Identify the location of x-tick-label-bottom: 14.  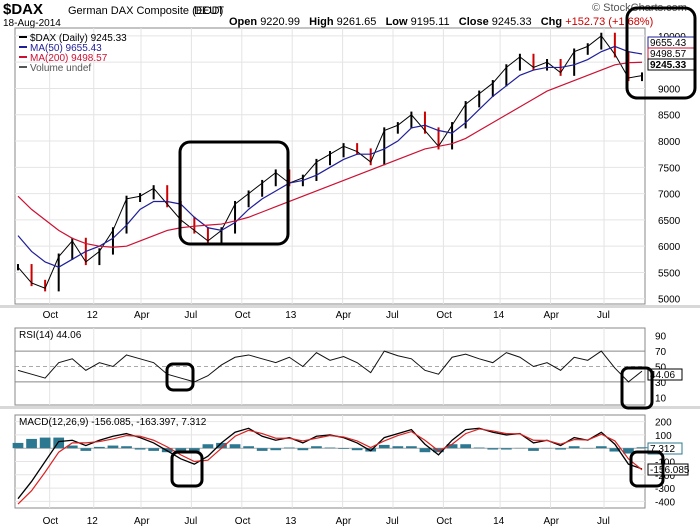
(499, 521).